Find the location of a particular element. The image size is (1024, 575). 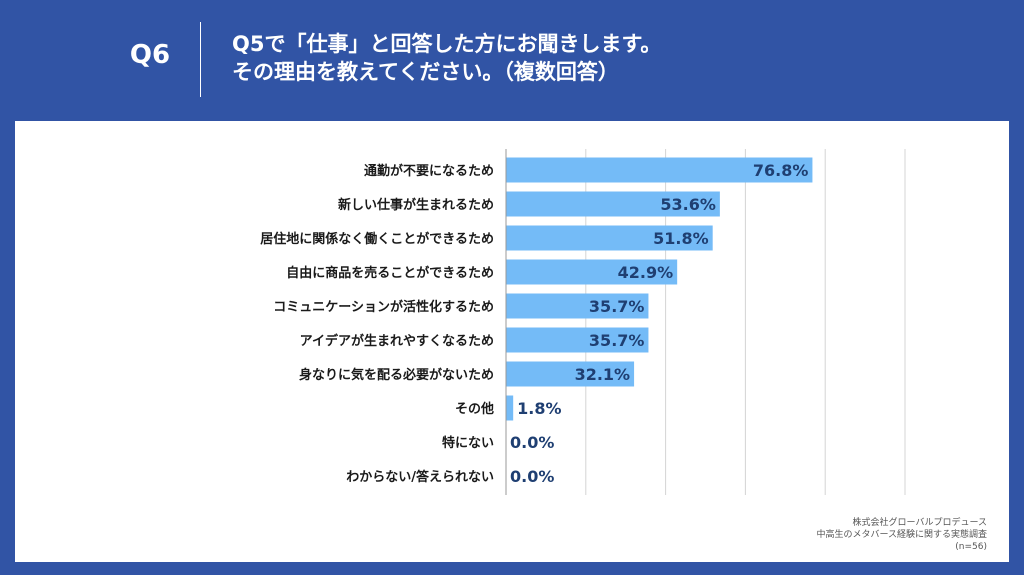

header-divider is located at coordinates (200, 59).